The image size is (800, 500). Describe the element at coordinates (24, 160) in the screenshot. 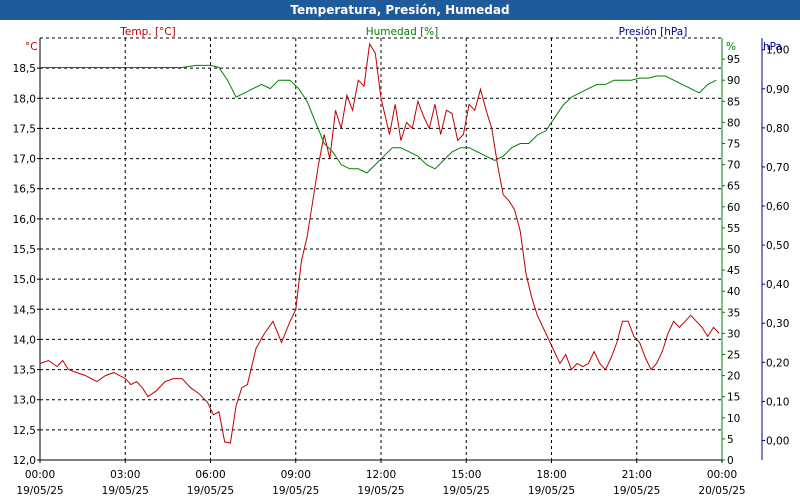

I see `temp-tick-label: 17,0` at that location.